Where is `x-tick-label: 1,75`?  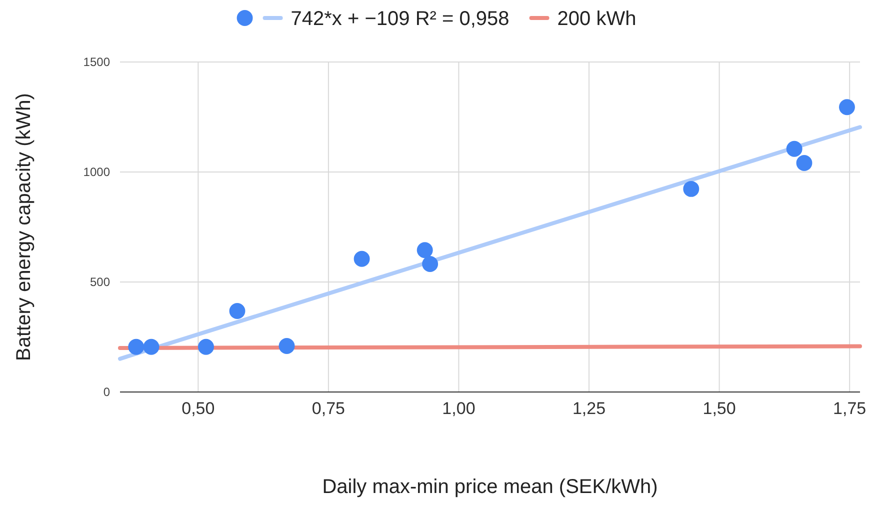 x-tick-label: 1,75 is located at coordinates (849, 408).